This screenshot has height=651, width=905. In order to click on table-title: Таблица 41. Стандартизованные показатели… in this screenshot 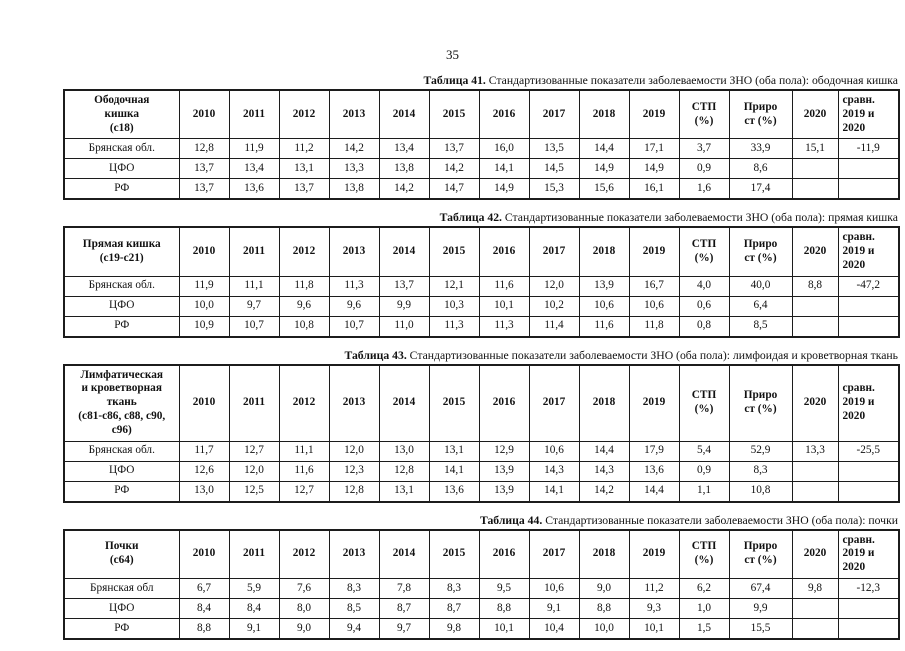, I will do `click(480, 80)`.